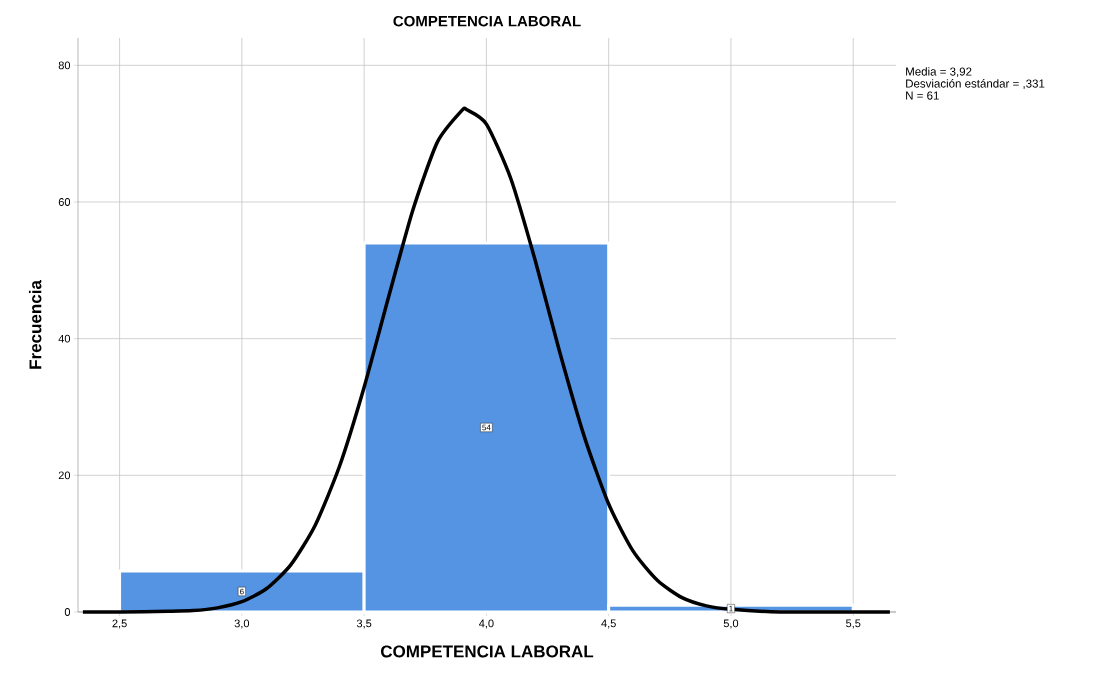 Image resolution: width=1098 pixels, height=683 pixels. What do you see at coordinates (731, 624) in the screenshot?
I see `x-tick-label: 5,0` at bounding box center [731, 624].